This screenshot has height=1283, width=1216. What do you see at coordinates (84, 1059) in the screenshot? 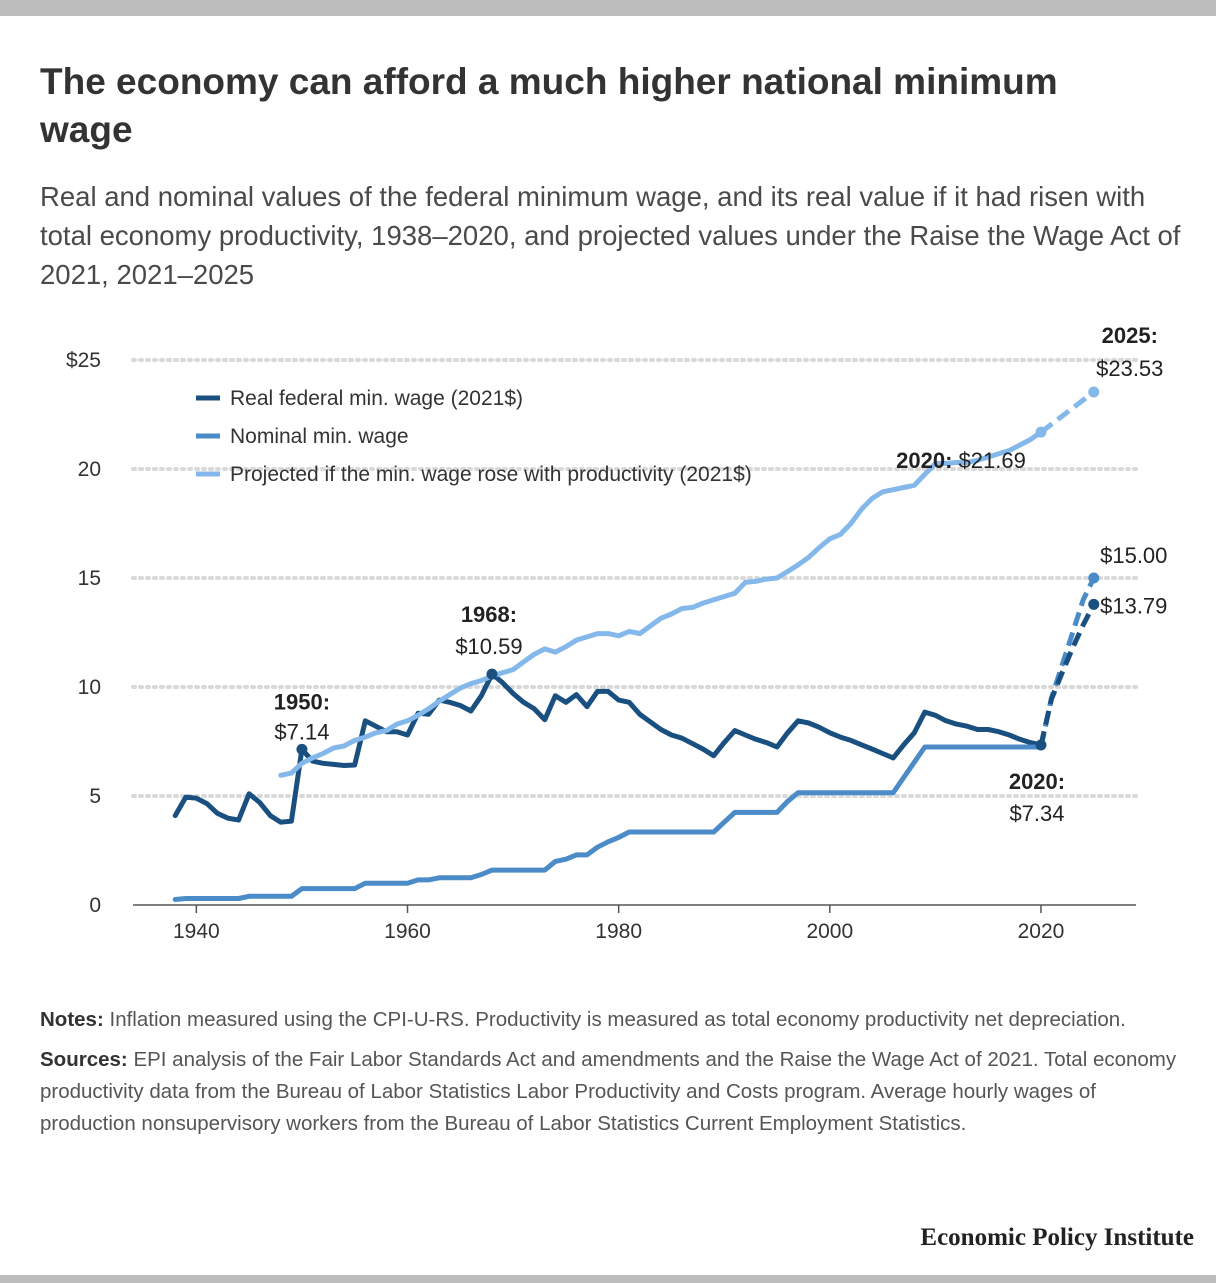
I see `sources-label: Sources:` at bounding box center [84, 1059].